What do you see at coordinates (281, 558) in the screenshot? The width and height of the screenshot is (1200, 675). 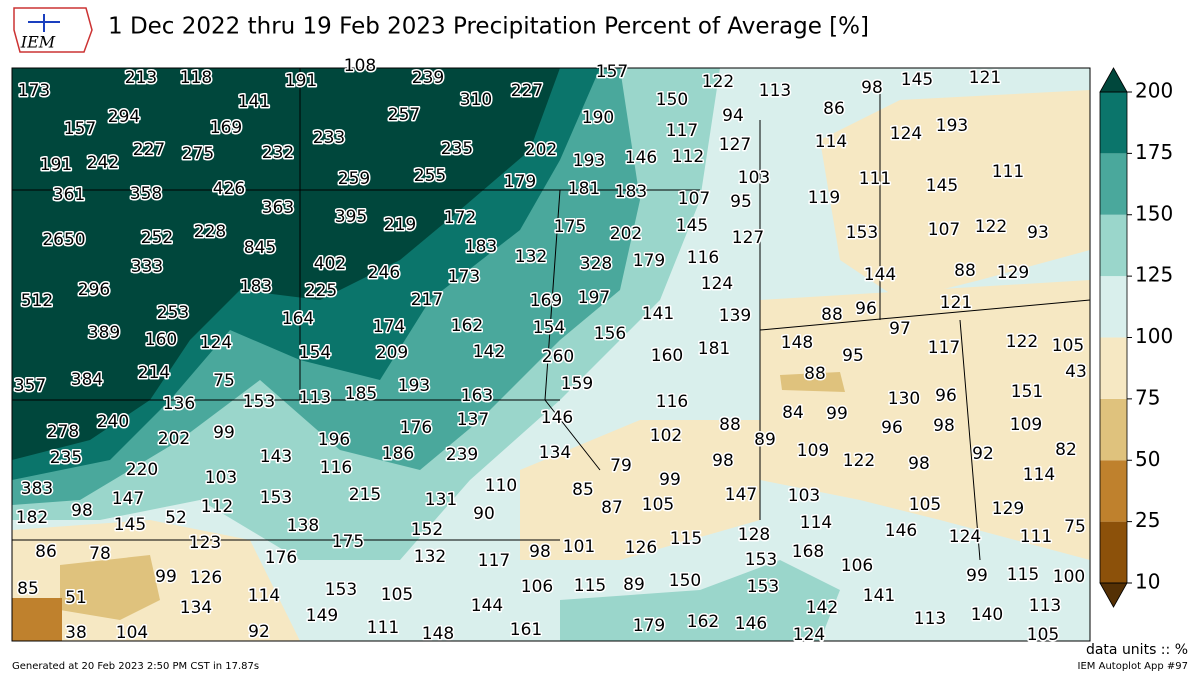 I see `station-value: 176` at bounding box center [281, 558].